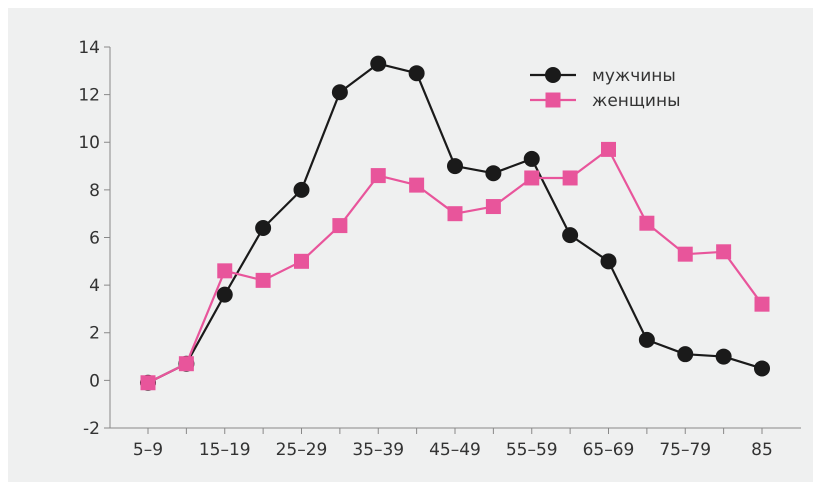 This screenshot has height=490, width=821. Describe the element at coordinates (94, 286) in the screenshot. I see `y-tick-label: 4` at that location.